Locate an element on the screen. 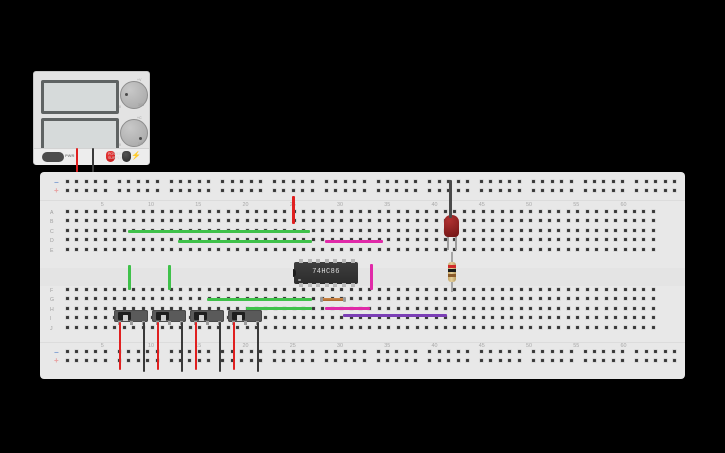 The image size is (725, 453). integrated-circuit: 74HC86 is located at coordinates (325, 273).